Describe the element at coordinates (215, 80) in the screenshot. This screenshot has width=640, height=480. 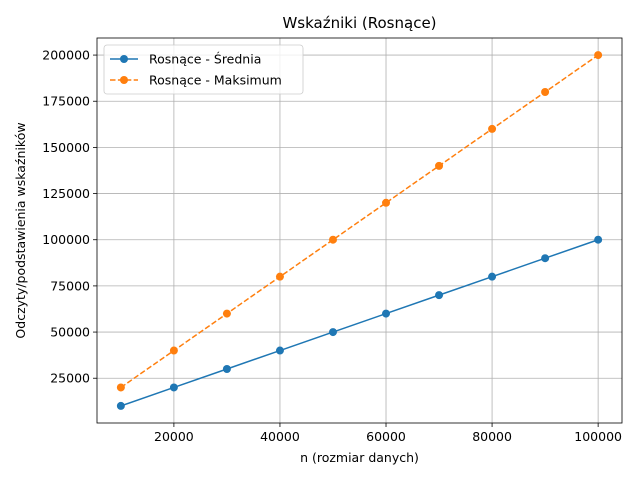
I see `legend-label-maximum: Rosnące - Maksimum` at that location.